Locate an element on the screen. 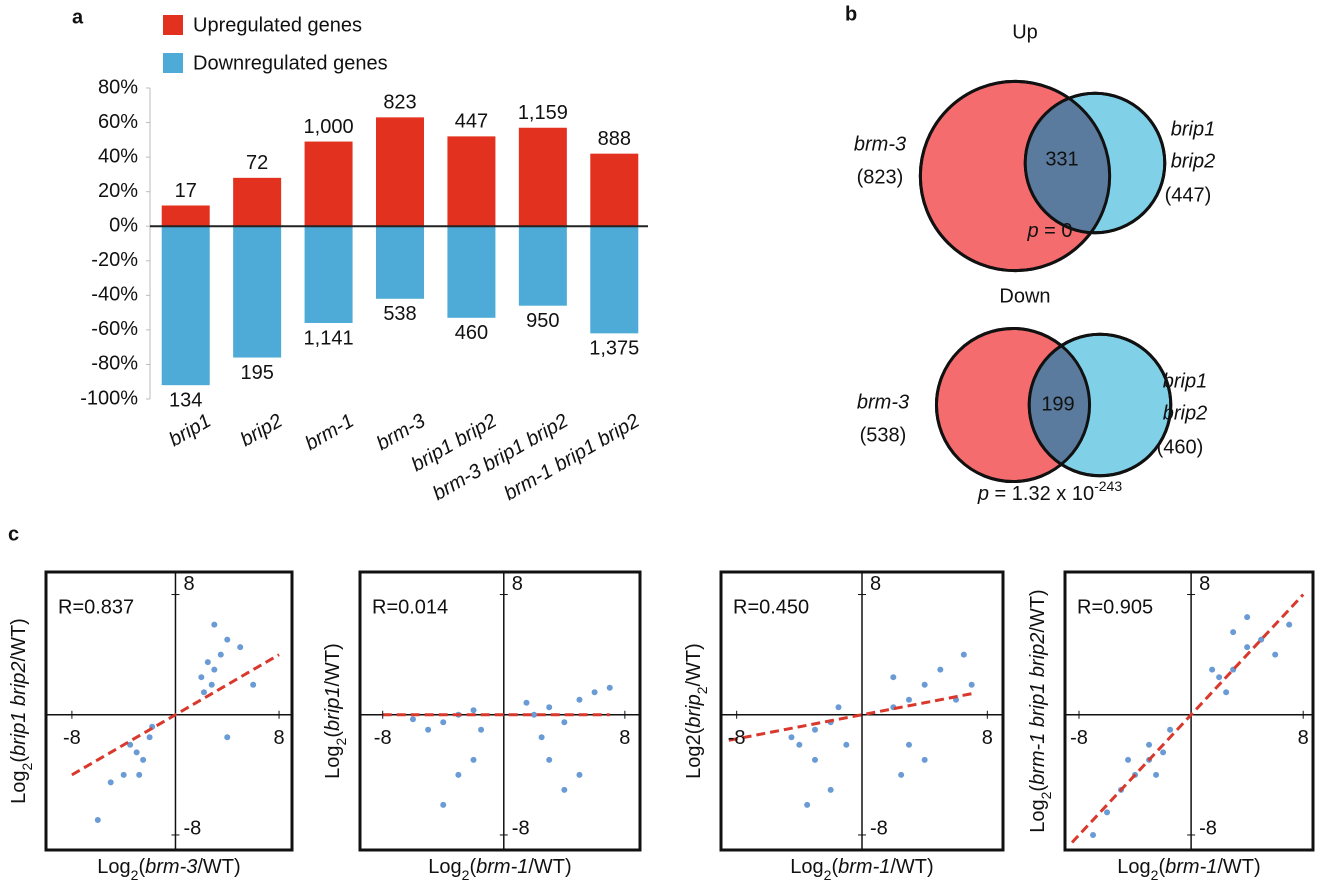 The image size is (1320, 882). y-axis-label: Log2(brip2/WT) is located at coordinates (696, 711).